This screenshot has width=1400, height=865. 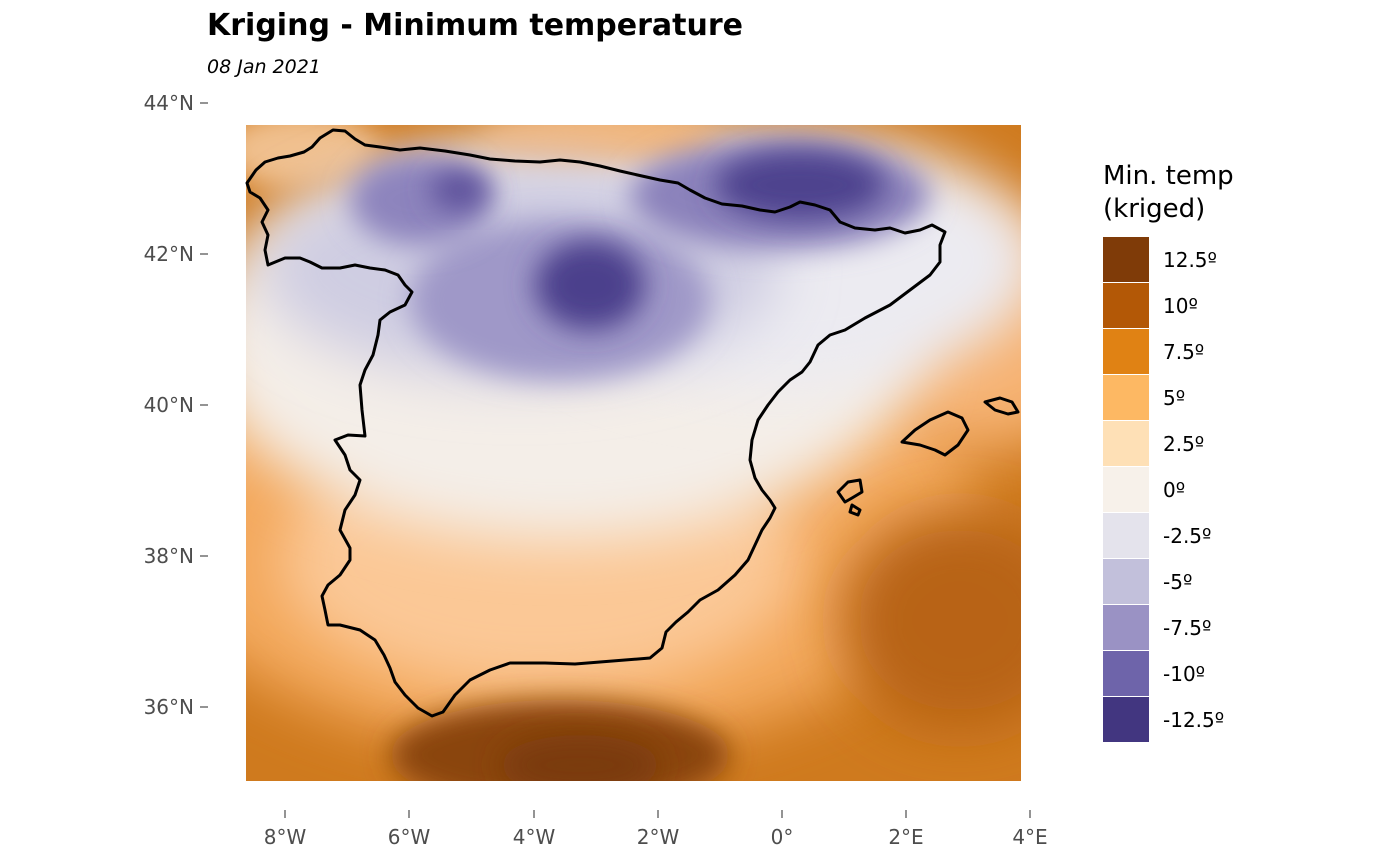 What do you see at coordinates (1177, 582) in the screenshot?
I see `legend-label: -5º` at bounding box center [1177, 582].